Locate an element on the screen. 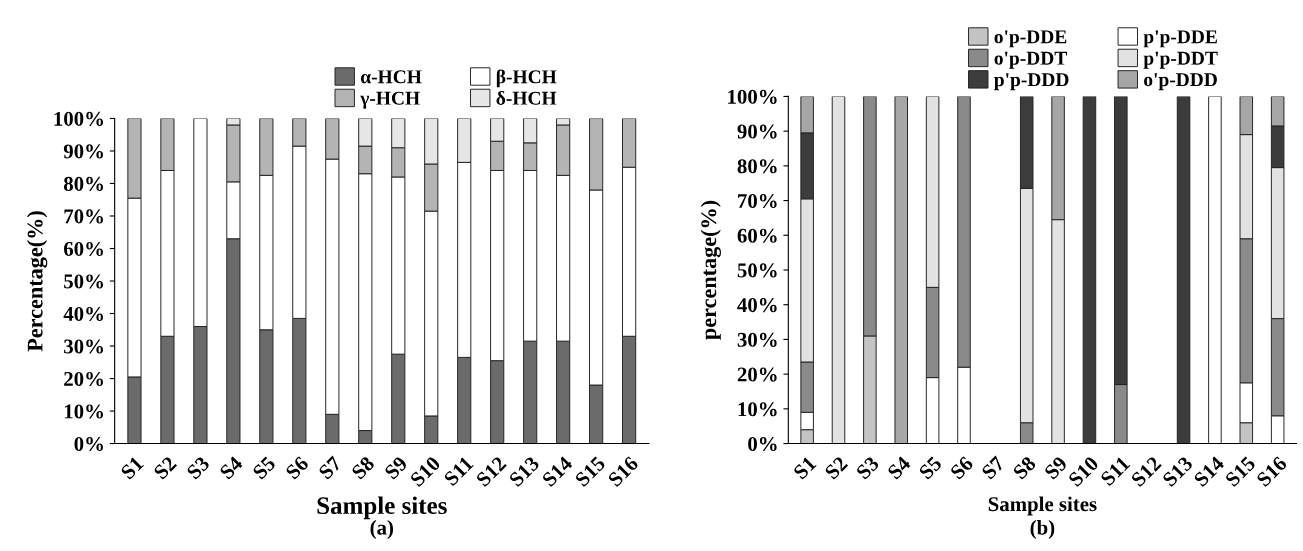 This screenshot has height=551, width=1303. legend-label: γ-HCH is located at coordinates (390, 100).